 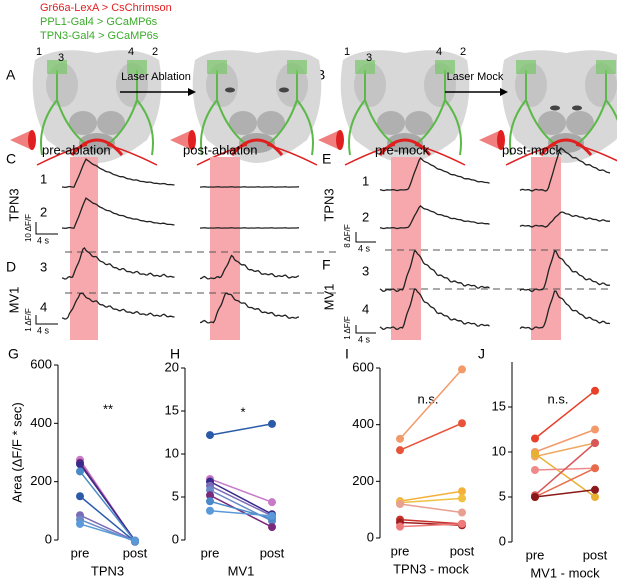 What do you see at coordinates (11, 75) in the screenshot?
I see `panel-letter: A` at bounding box center [11, 75].